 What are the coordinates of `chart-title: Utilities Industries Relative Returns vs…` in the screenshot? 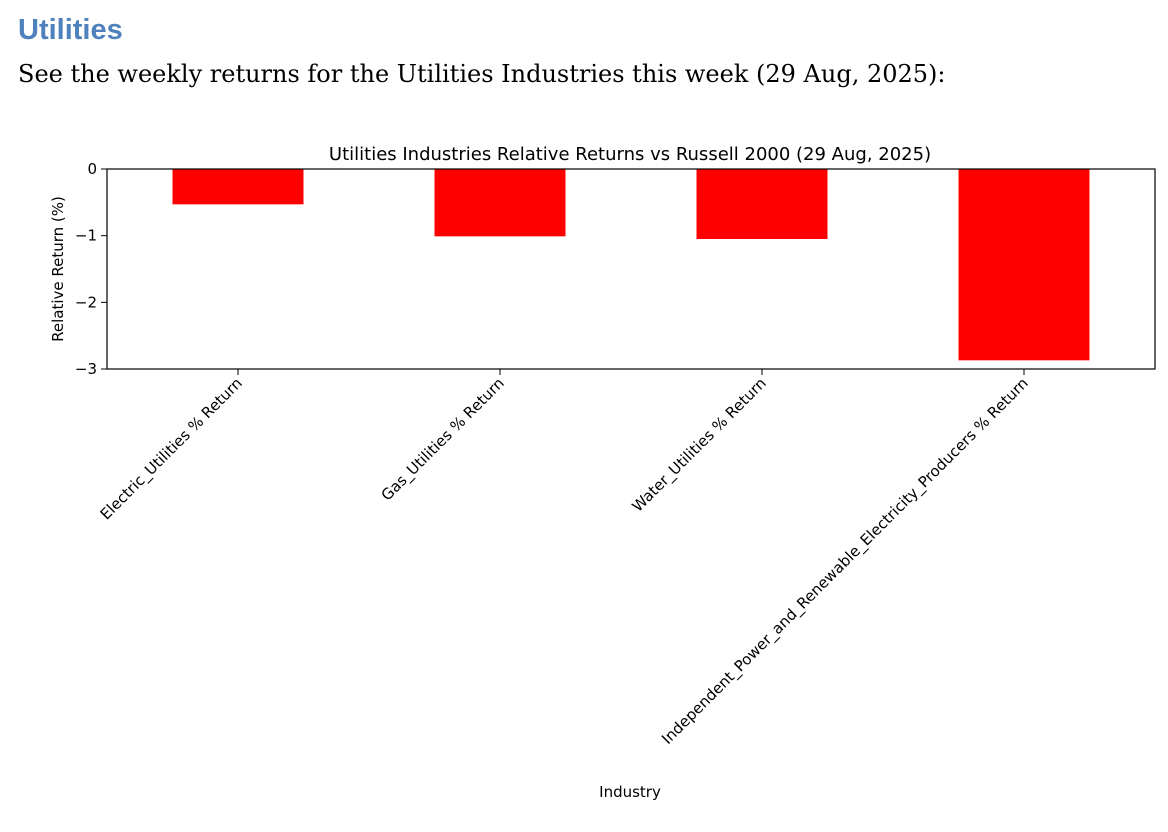 It's located at (630, 154).